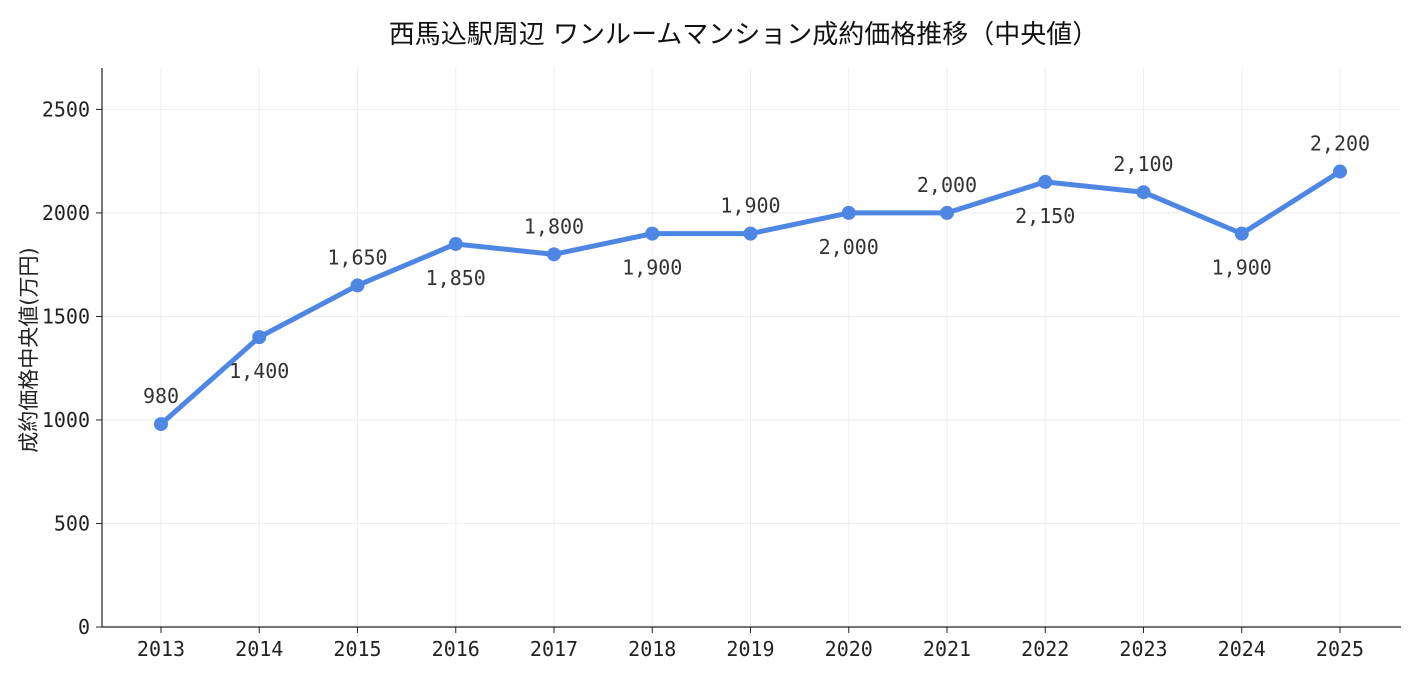 This screenshot has height=675, width=1417. Describe the element at coordinates (1143, 164) in the screenshot. I see `data-label: 2,100` at that location.